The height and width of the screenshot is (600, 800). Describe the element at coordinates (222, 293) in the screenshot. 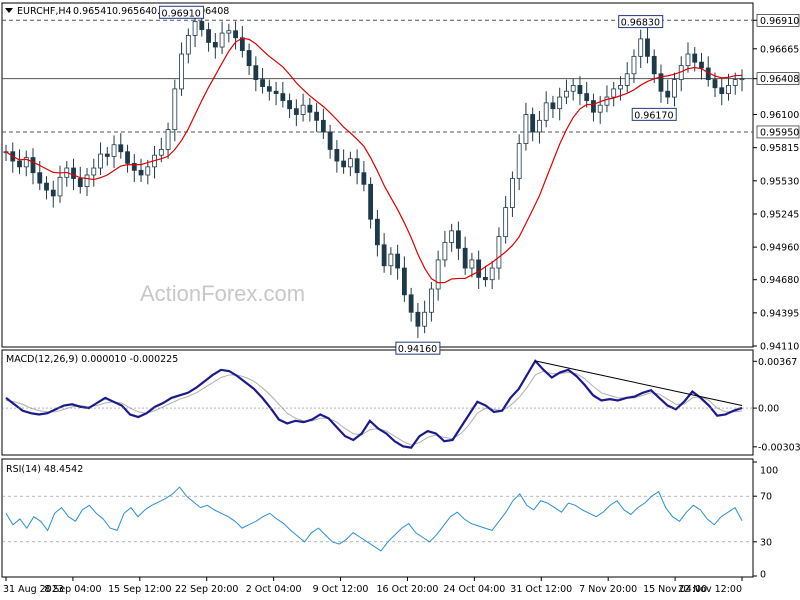

I see `watermark: ActionForex.com` at that location.